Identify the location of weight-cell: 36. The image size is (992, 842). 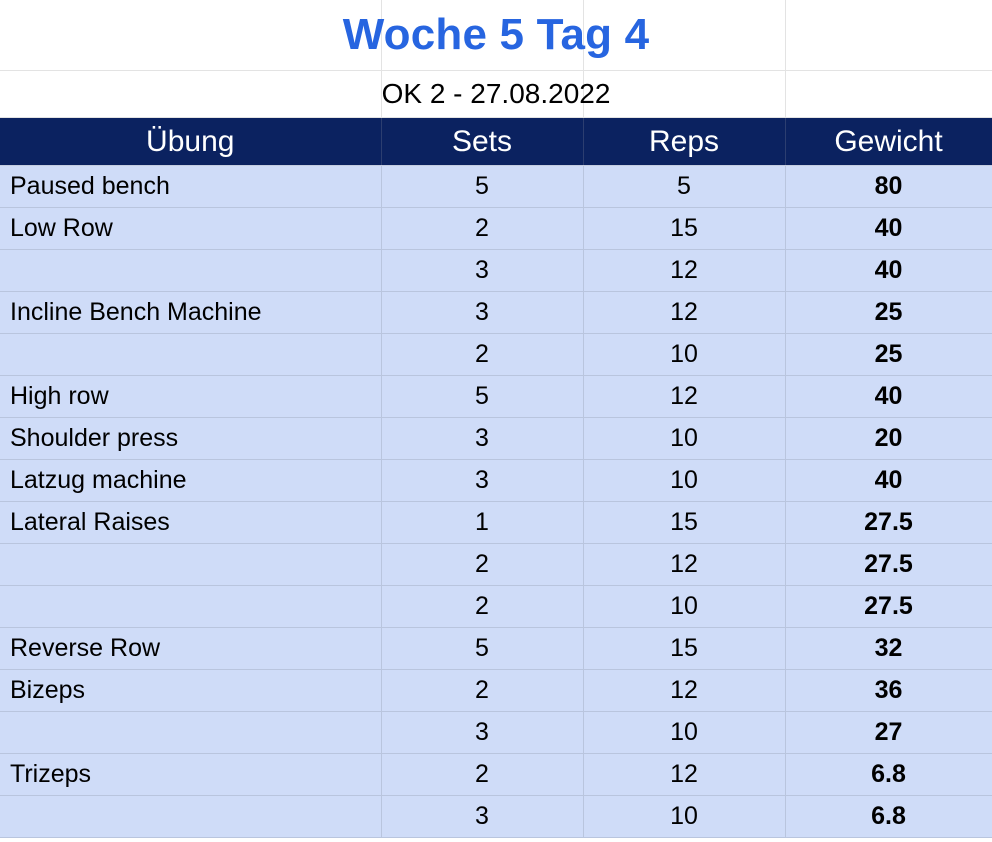
(888, 690).